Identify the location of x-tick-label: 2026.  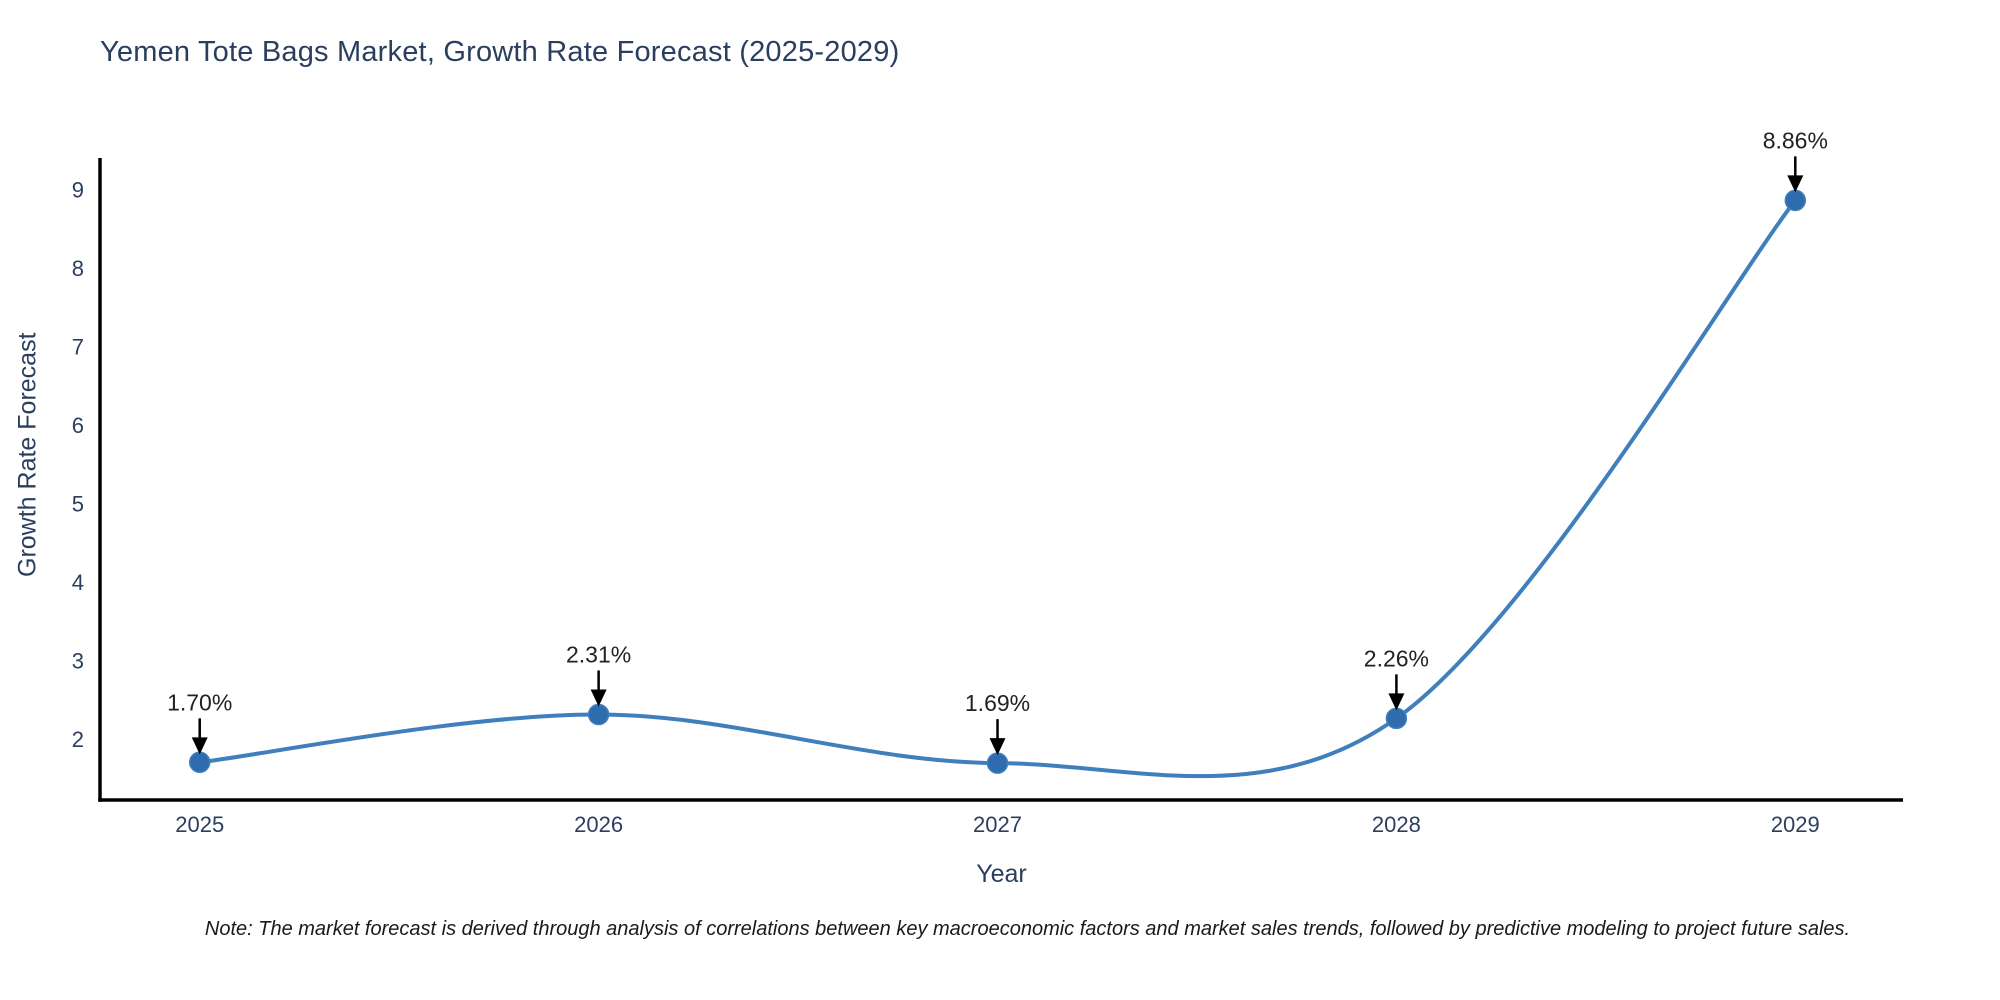
(598, 824).